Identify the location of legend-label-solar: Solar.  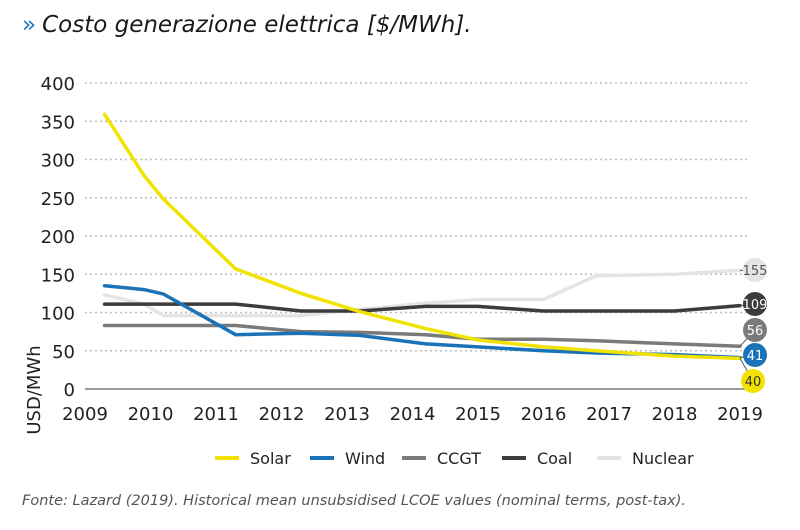
(270, 458).